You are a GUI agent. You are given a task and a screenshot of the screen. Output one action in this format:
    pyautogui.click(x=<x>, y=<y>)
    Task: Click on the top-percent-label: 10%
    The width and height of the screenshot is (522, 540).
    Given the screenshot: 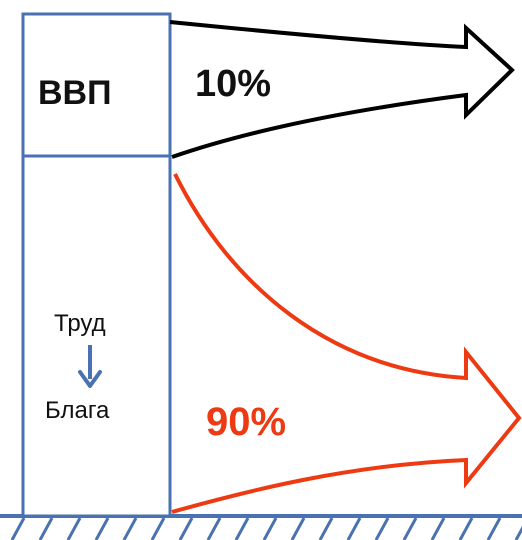 What is the action you would take?
    pyautogui.click(x=233, y=84)
    